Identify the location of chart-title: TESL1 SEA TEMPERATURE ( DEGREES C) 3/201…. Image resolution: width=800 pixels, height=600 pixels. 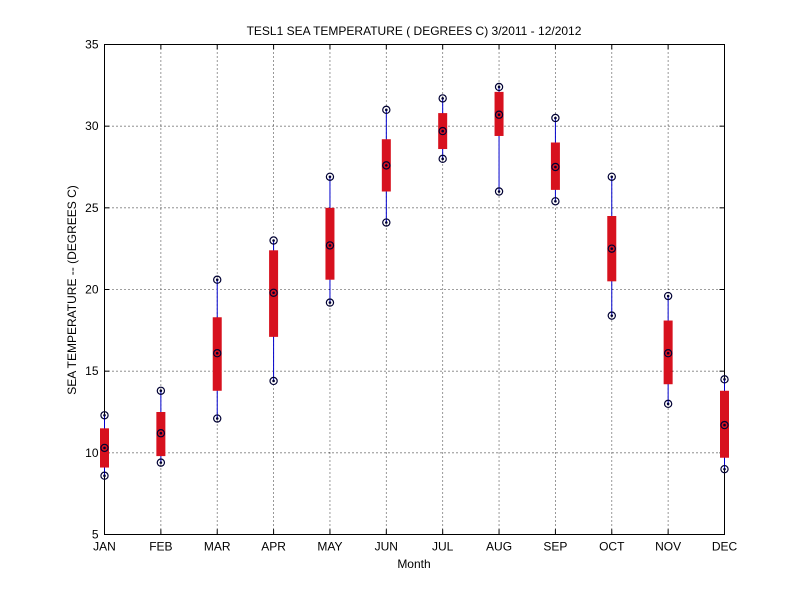
(414, 31).